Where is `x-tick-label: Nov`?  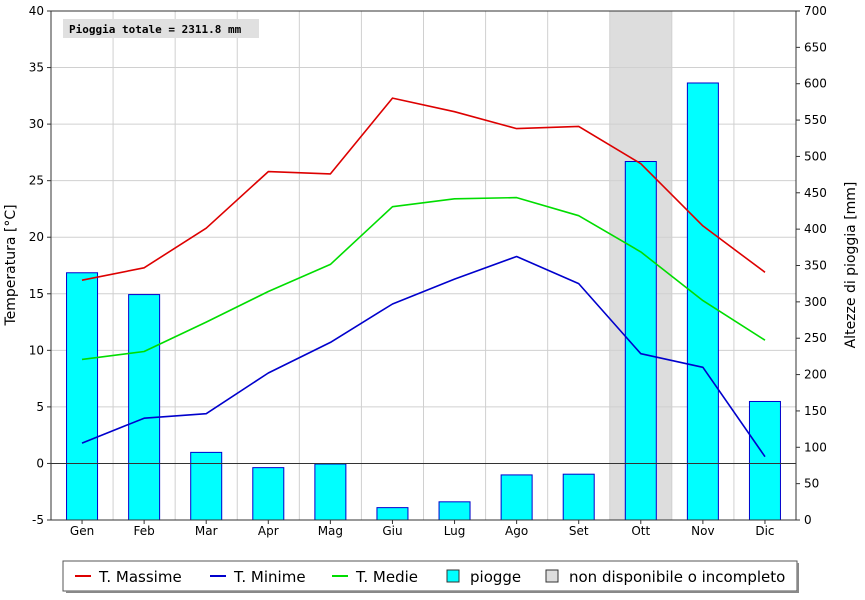
x-tick-label: Nov is located at coordinates (702, 531).